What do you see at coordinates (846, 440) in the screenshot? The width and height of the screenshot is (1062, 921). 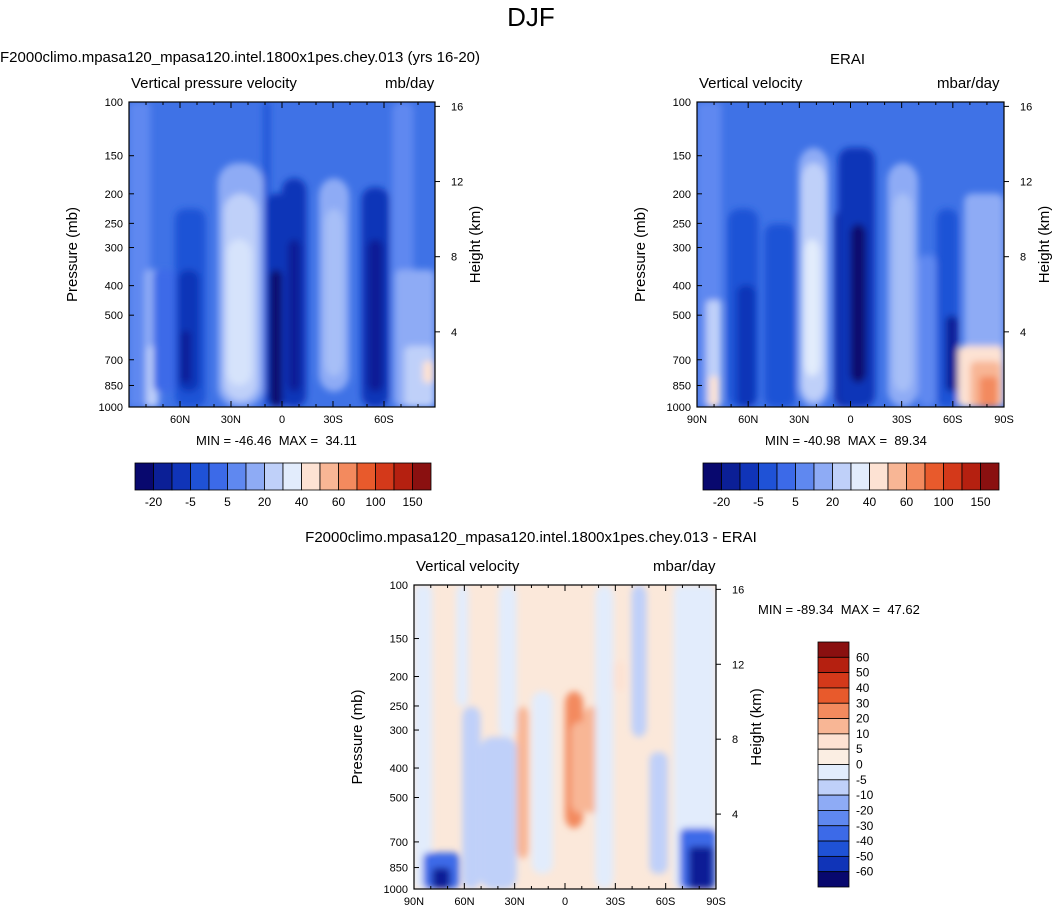 I see `panel-2-stats: MIN = -40.98 MAX = 89.34` at bounding box center [846, 440].